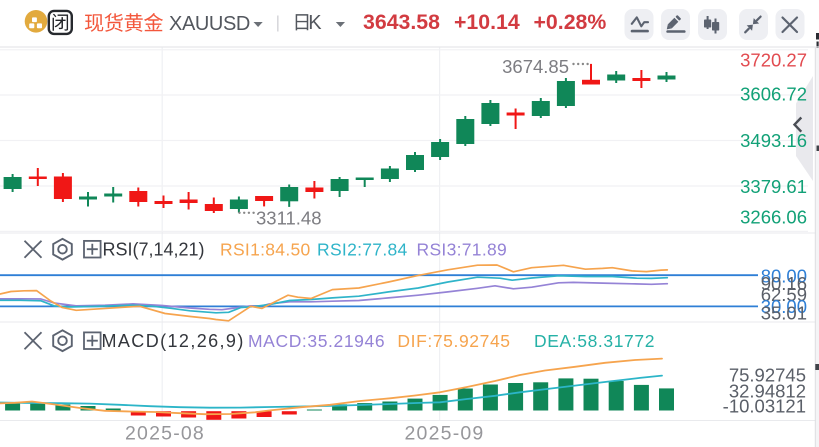  I want to click on svg-text: RSI1:84.50, so click(265, 249).